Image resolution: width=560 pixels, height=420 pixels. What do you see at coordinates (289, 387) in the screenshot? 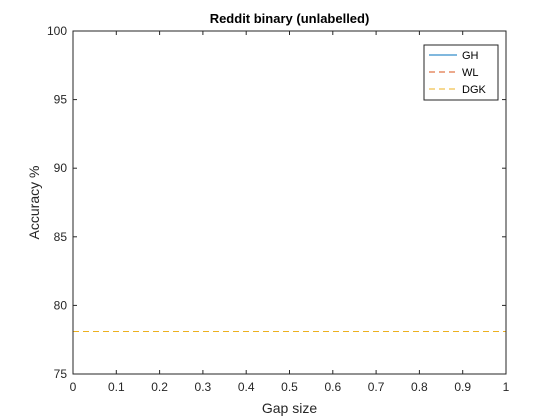
I see `x-tick-label: 0.5` at bounding box center [289, 387].